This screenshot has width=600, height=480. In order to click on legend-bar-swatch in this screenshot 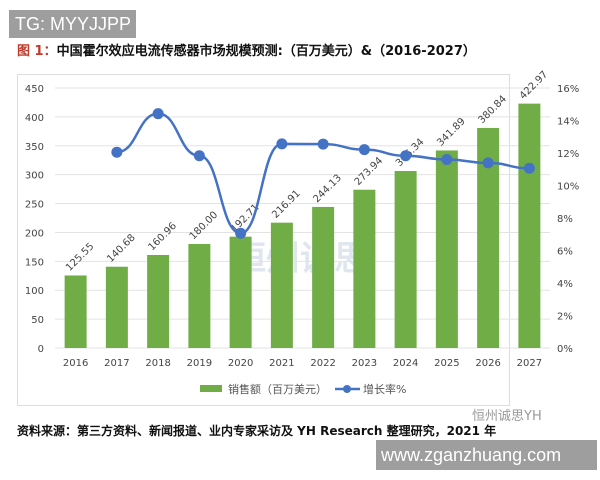, I will do `click(211, 388)`.